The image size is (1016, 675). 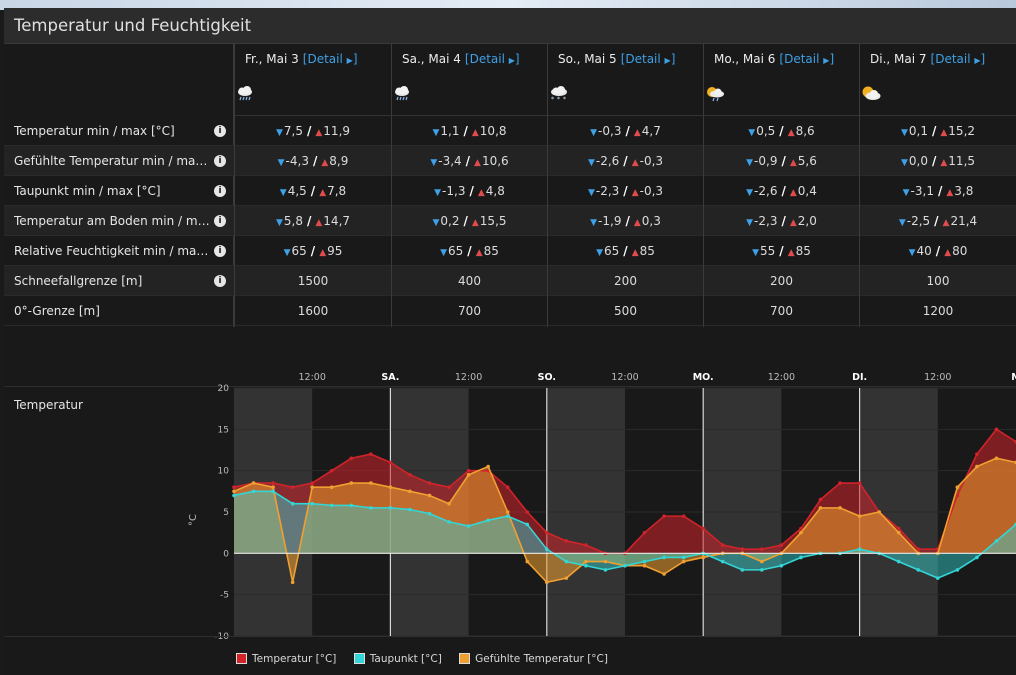 I want to click on y-axis-label: °C, so click(x=193, y=520).